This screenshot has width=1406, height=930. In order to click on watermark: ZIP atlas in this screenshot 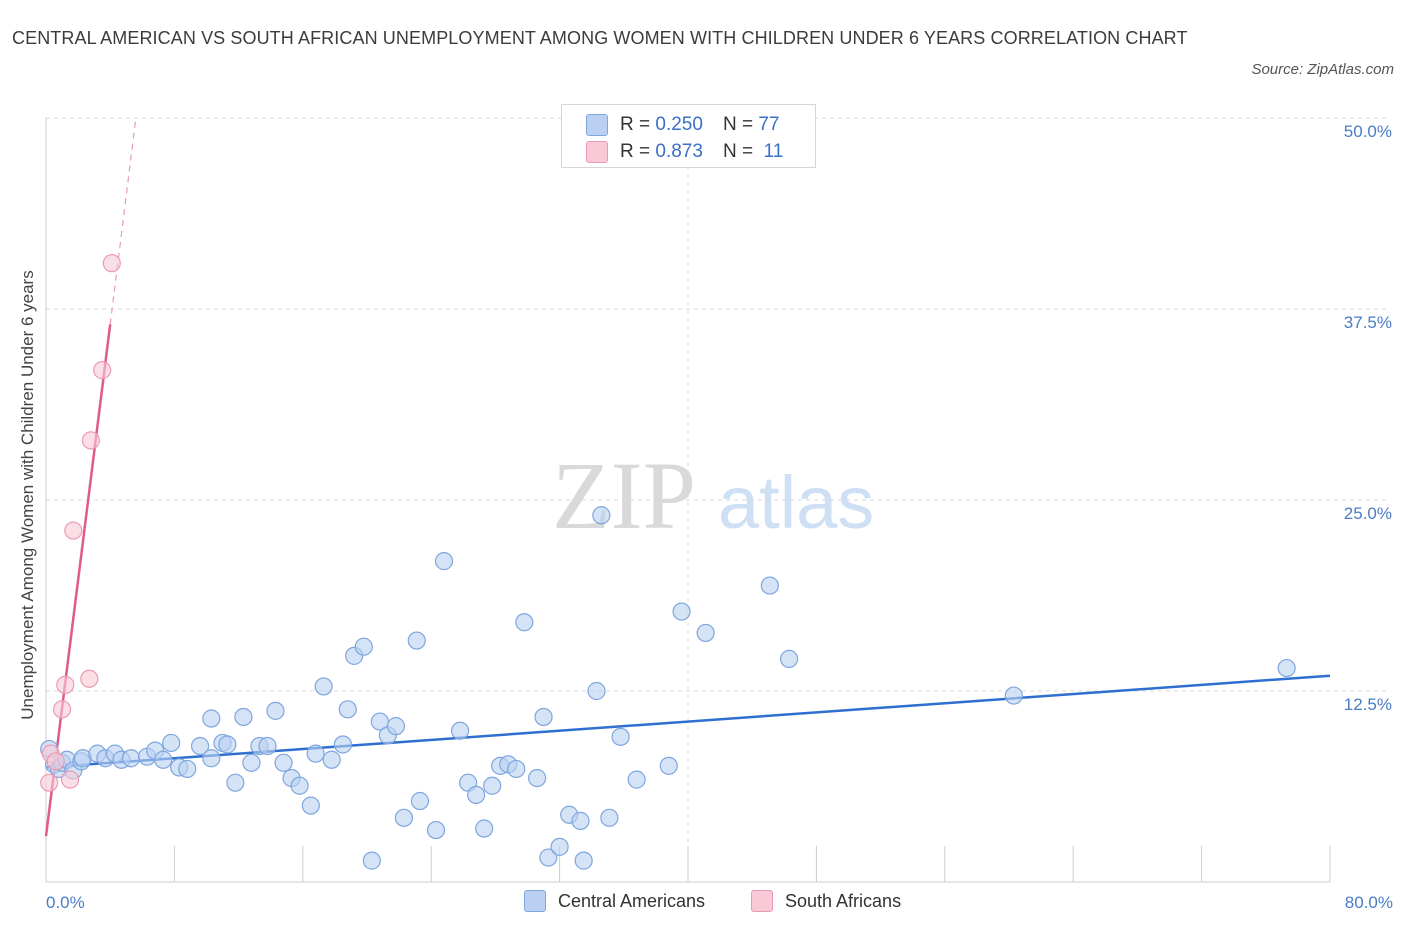, I will do `click(713, 495)`.